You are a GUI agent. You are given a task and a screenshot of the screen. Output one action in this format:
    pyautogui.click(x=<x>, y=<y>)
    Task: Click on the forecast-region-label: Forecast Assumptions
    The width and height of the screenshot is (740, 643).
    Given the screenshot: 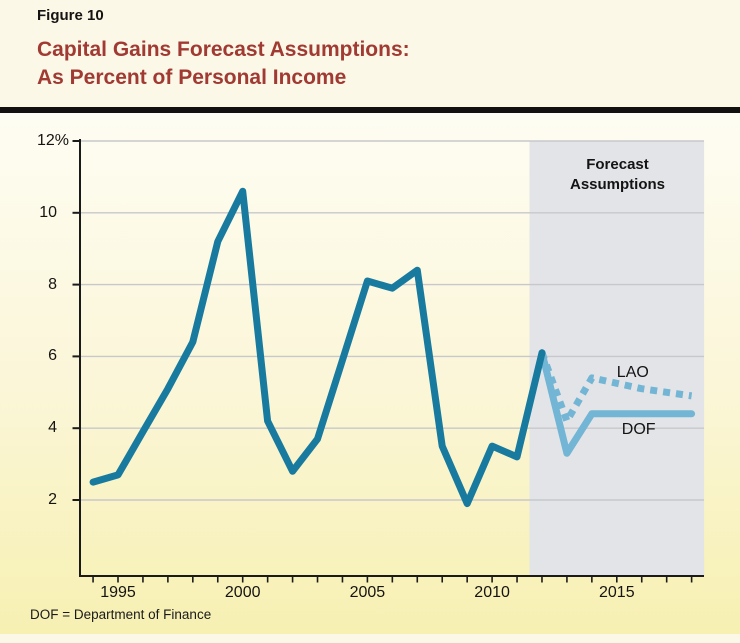 What is the action you would take?
    pyautogui.click(x=617, y=175)
    